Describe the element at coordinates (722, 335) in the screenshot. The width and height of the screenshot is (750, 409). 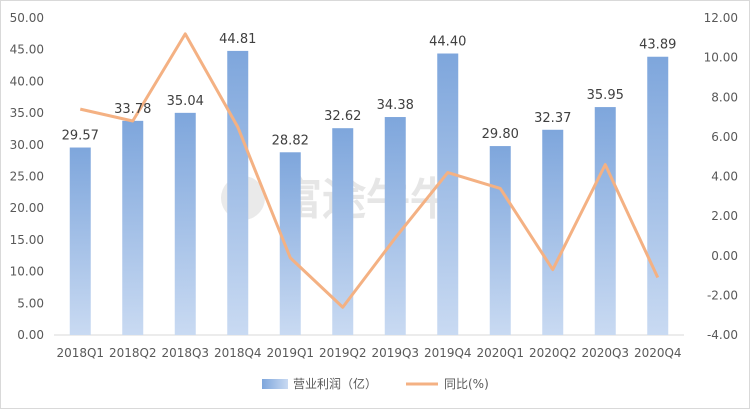
I see `y-right-tick-label: -4.00` at that location.